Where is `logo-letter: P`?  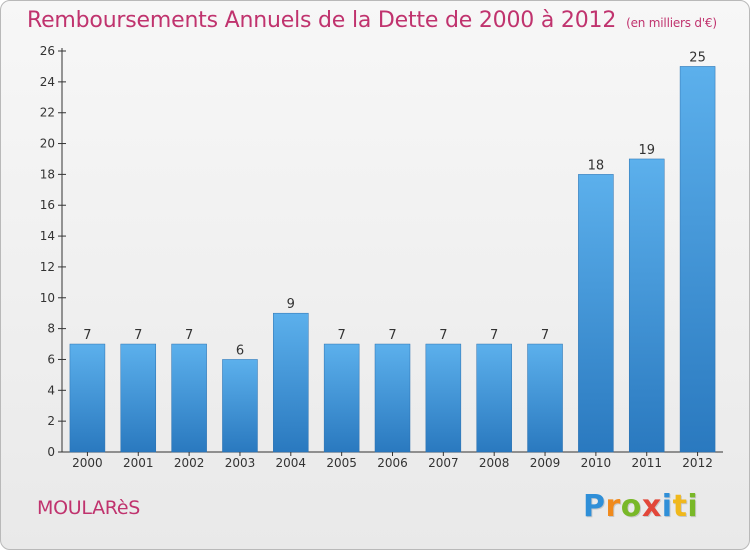 logo-letter: P is located at coordinates (594, 506).